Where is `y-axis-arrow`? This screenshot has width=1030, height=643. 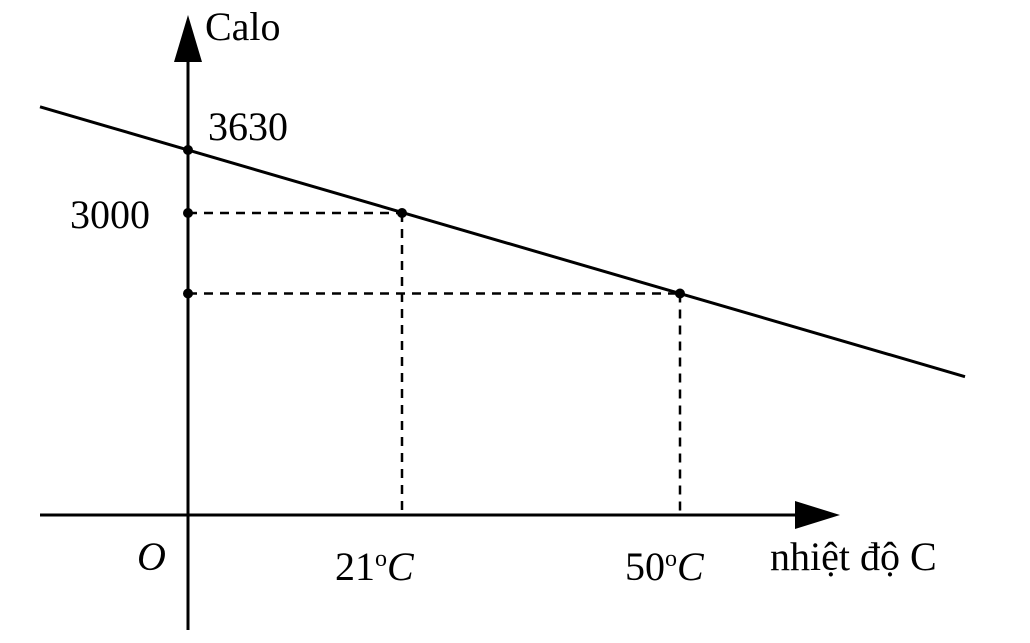 y-axis-arrow is located at coordinates (188, 38).